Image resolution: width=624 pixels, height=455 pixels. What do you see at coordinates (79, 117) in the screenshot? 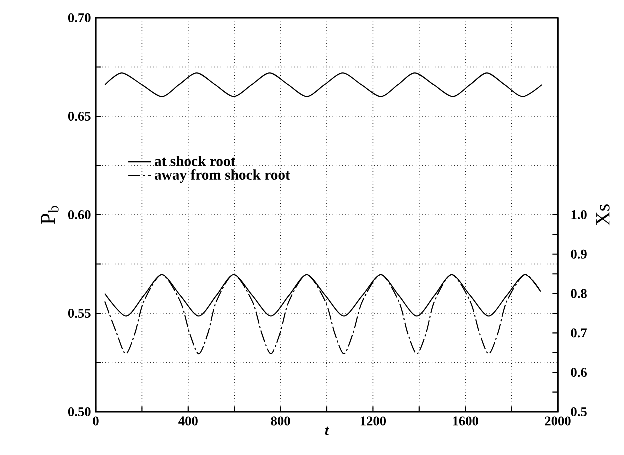
I see `y-tick-label: 0.65` at bounding box center [79, 117].